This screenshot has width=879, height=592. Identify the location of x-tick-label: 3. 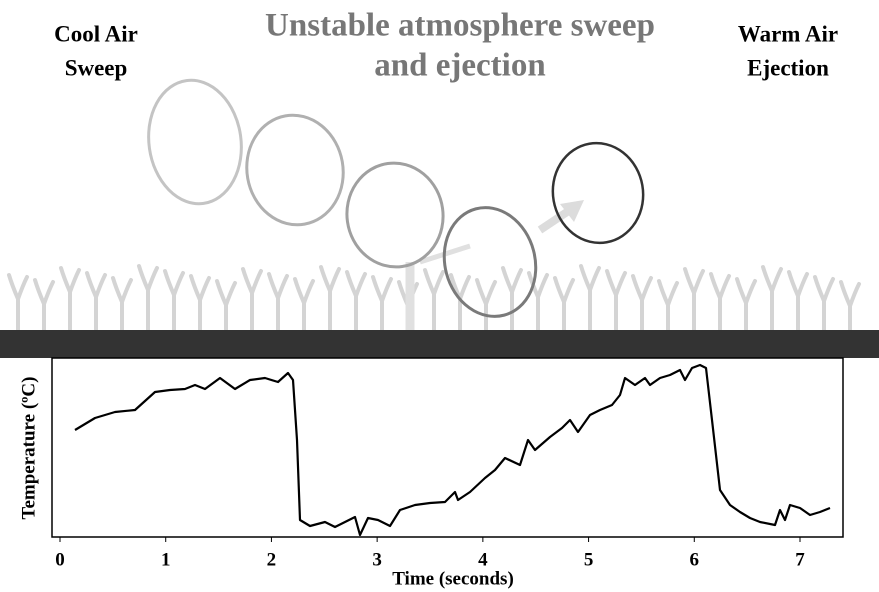
(377, 559).